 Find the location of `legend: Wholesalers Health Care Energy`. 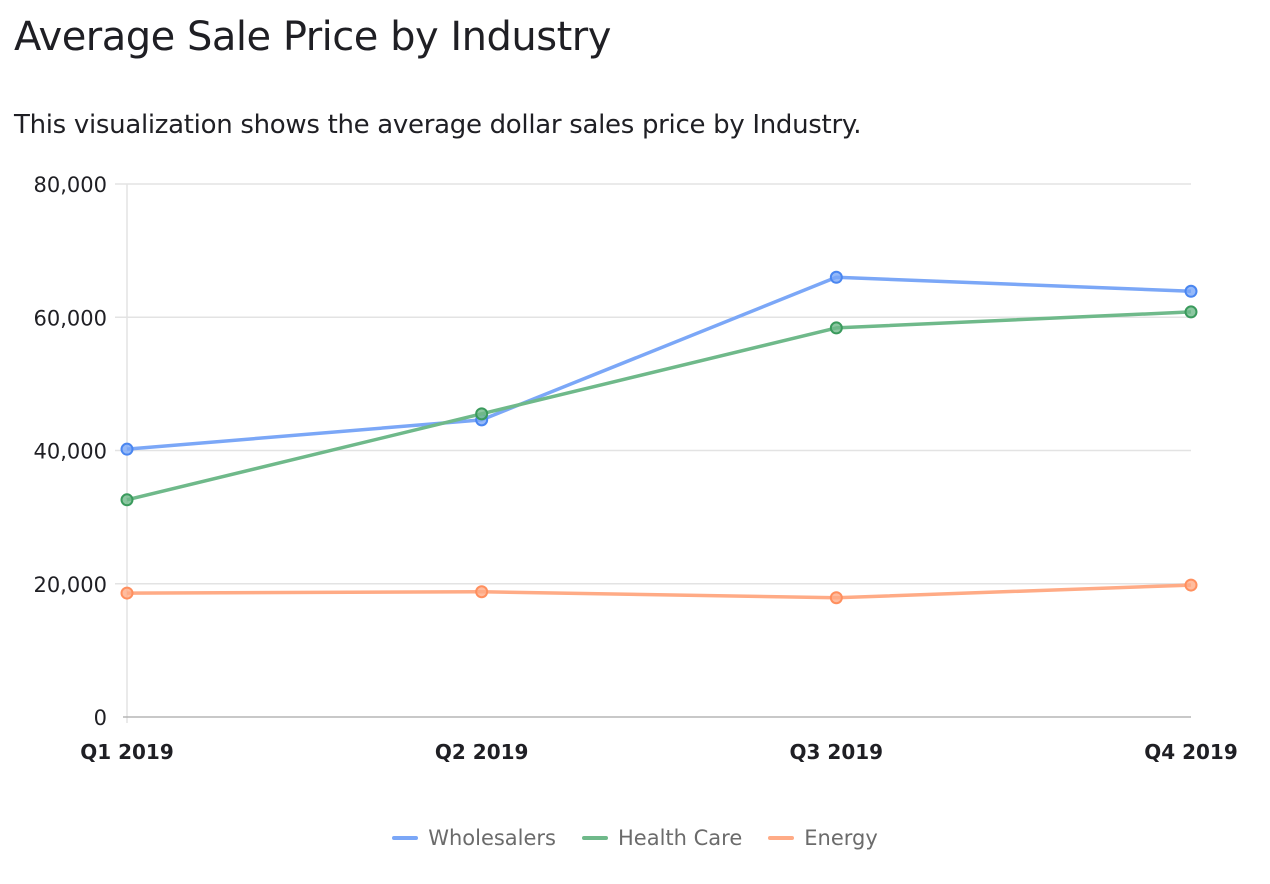

legend: Wholesalers Health Care Energy is located at coordinates (635, 838).